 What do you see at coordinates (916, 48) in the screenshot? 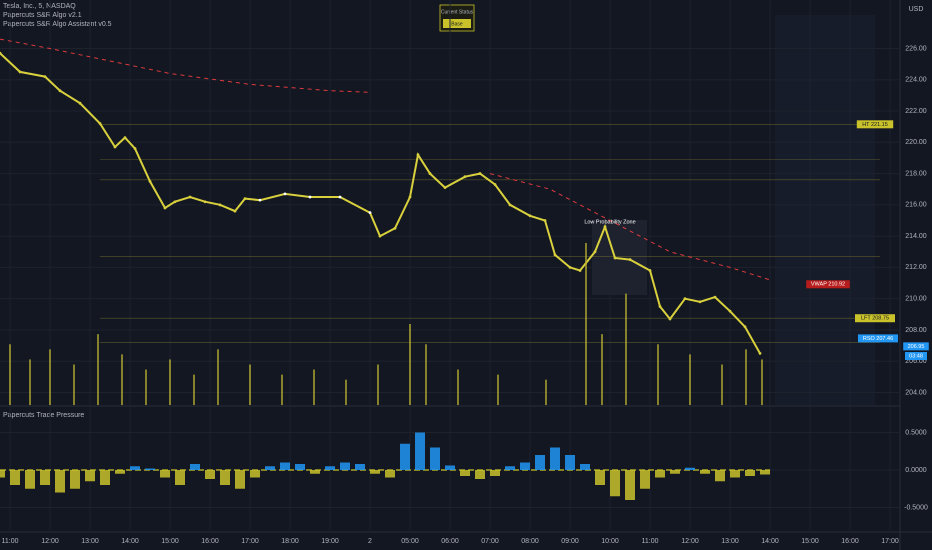
I see `y-tick-label: 226.00` at bounding box center [916, 48].